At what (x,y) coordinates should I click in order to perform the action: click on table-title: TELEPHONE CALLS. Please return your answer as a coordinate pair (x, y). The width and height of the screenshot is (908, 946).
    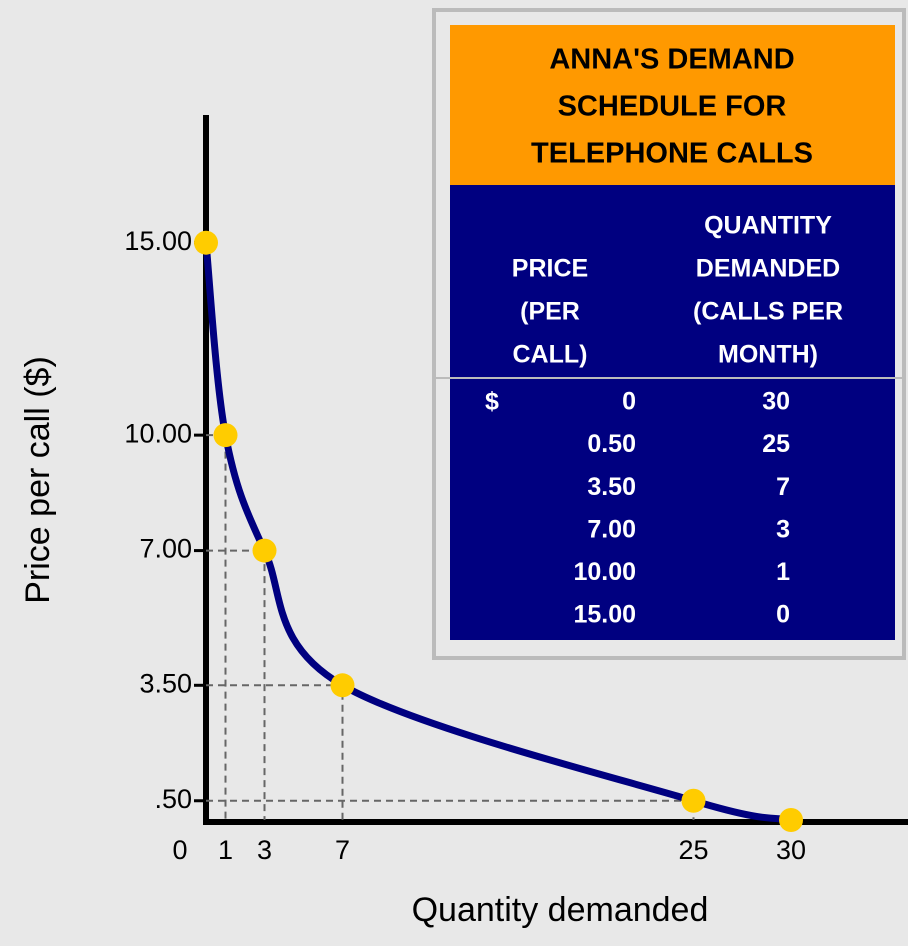
    Looking at the image, I should click on (672, 154).